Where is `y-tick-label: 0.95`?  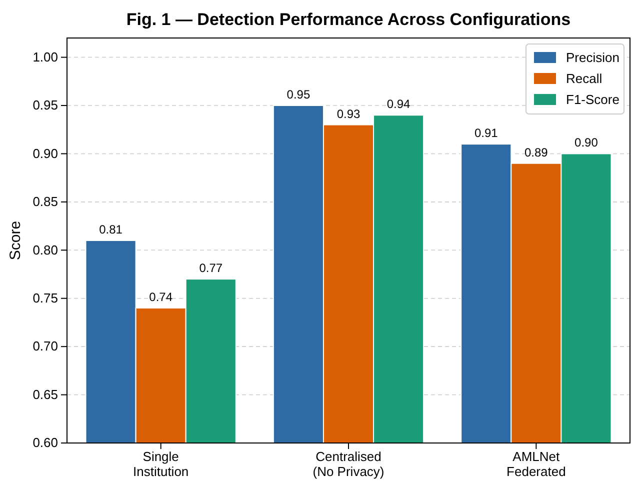 y-tick-label: 0.95 is located at coordinates (45, 105).